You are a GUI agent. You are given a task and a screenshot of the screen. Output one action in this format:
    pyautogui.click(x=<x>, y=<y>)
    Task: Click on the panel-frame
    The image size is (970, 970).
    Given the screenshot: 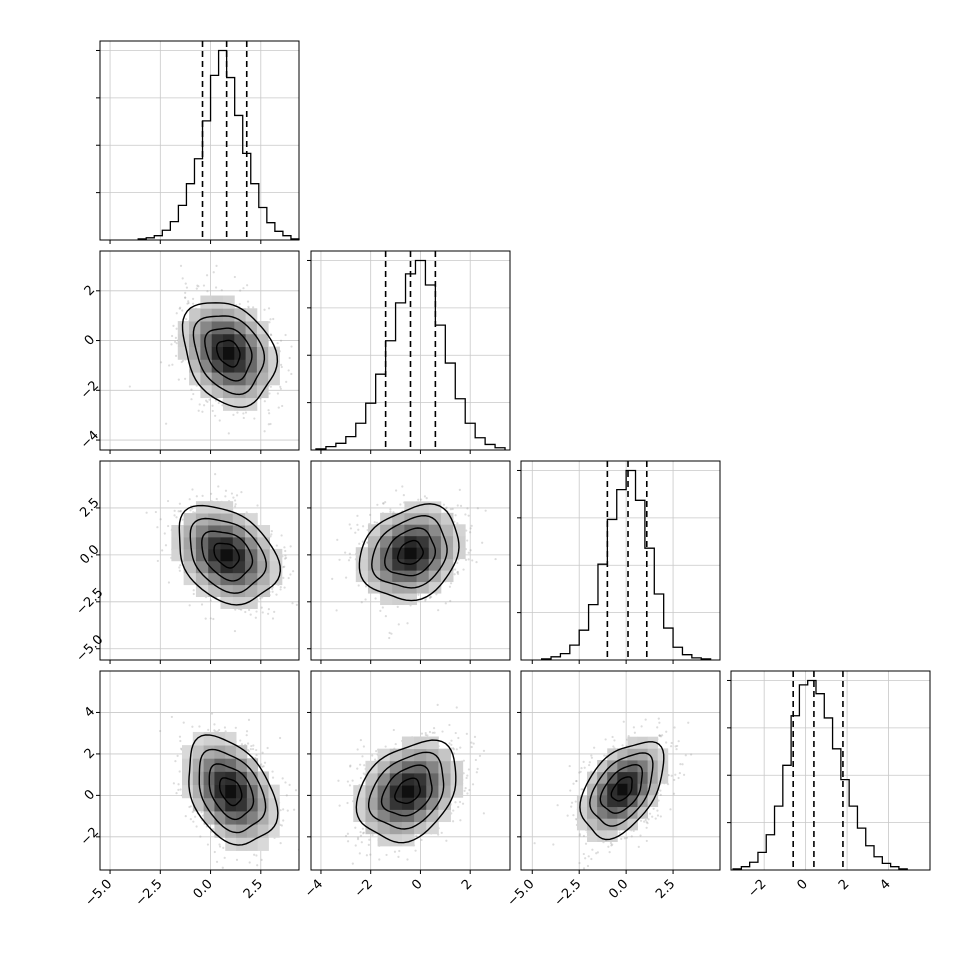 What is the action you would take?
    pyautogui.click(x=199, y=140)
    